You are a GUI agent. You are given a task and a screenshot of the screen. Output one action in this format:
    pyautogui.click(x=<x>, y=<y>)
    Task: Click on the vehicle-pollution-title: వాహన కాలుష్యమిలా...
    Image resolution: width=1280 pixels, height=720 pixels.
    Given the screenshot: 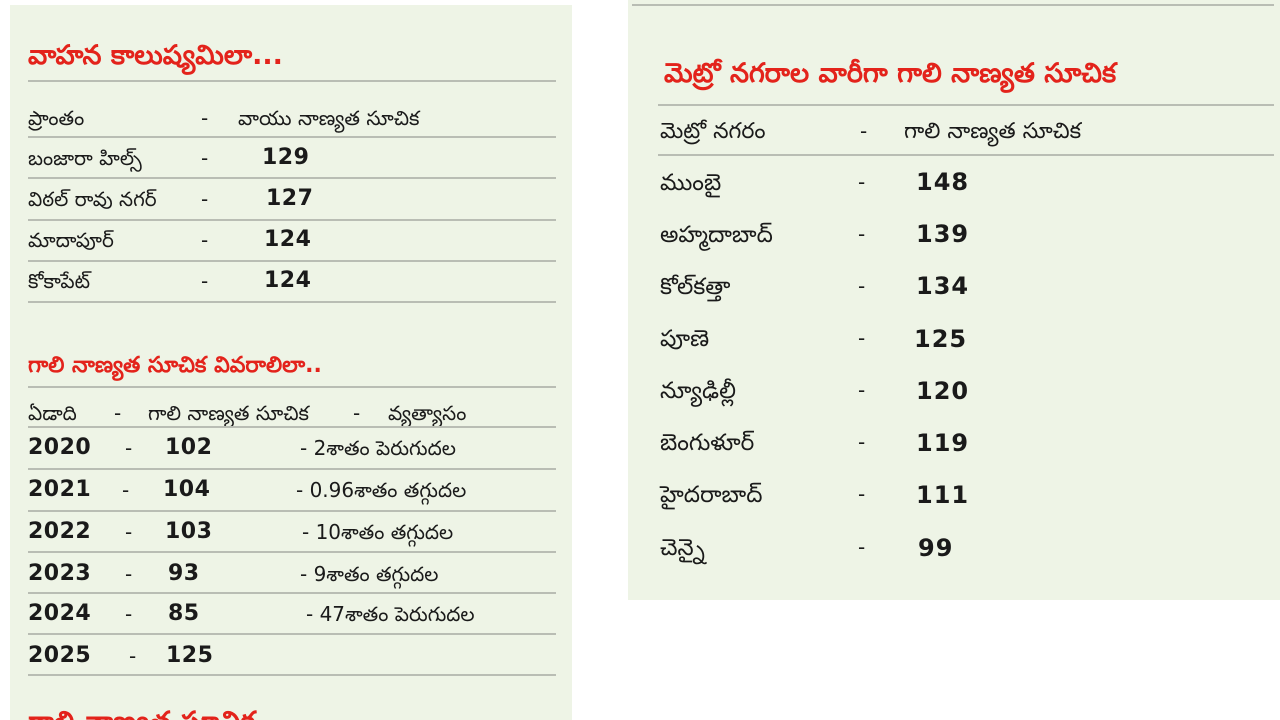 What is the action you would take?
    pyautogui.click(x=155, y=55)
    